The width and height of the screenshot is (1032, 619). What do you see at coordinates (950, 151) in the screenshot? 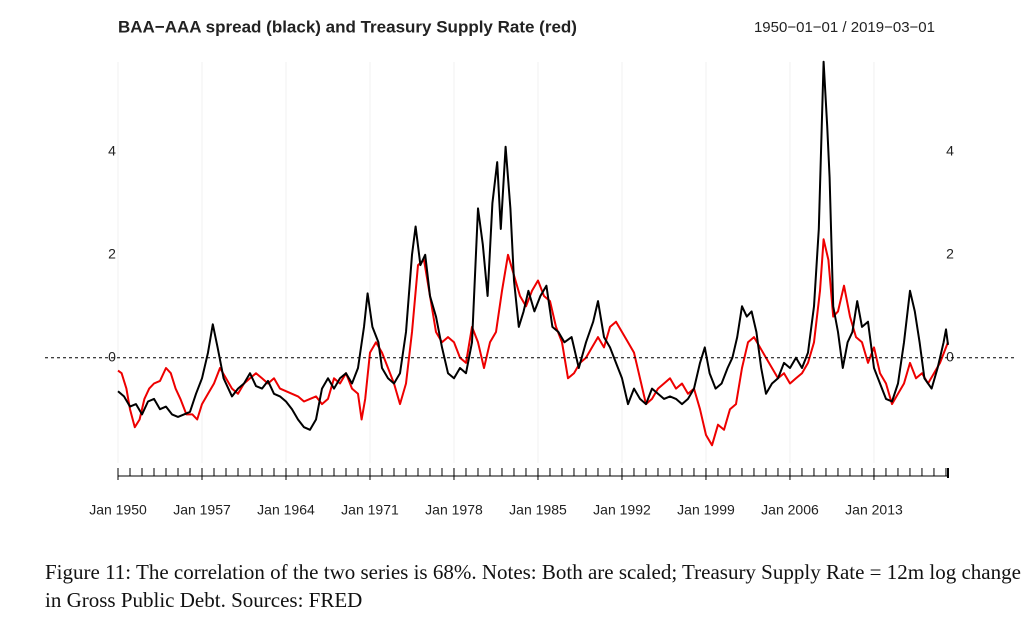
I see `y2-tick-label: 4` at bounding box center [950, 151].